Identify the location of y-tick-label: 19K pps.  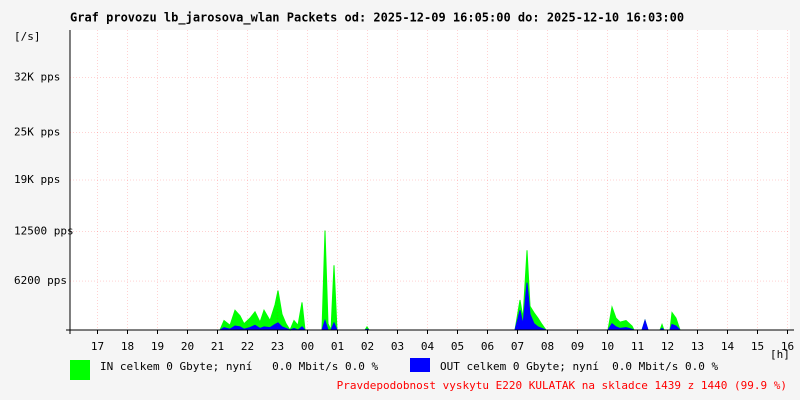
(37, 179).